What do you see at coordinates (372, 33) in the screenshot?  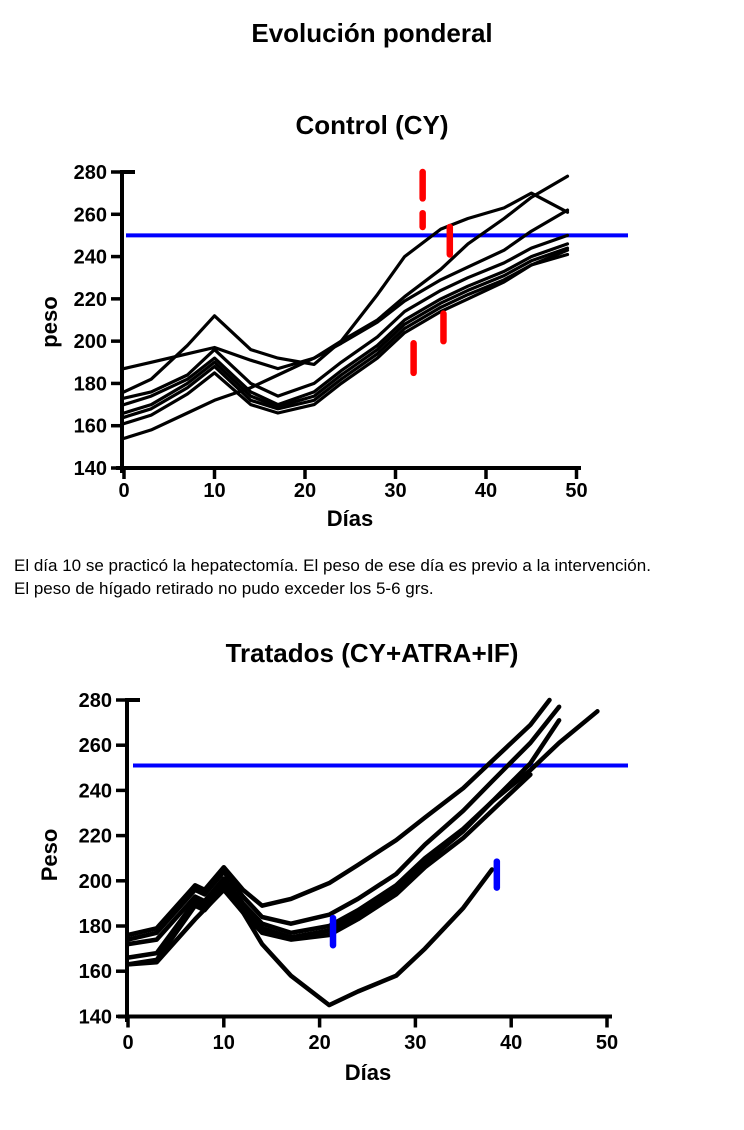 I see `page-title: Evolución ponderal` at bounding box center [372, 33].